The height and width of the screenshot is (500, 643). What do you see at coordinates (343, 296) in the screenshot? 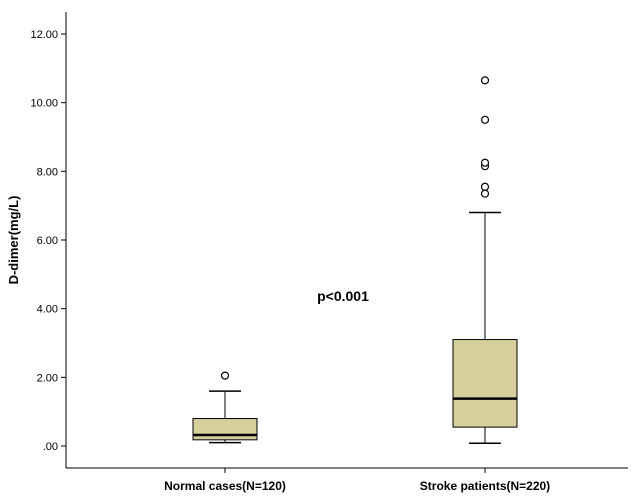
I see `p-value-annotation: p<0.001` at bounding box center [343, 296].